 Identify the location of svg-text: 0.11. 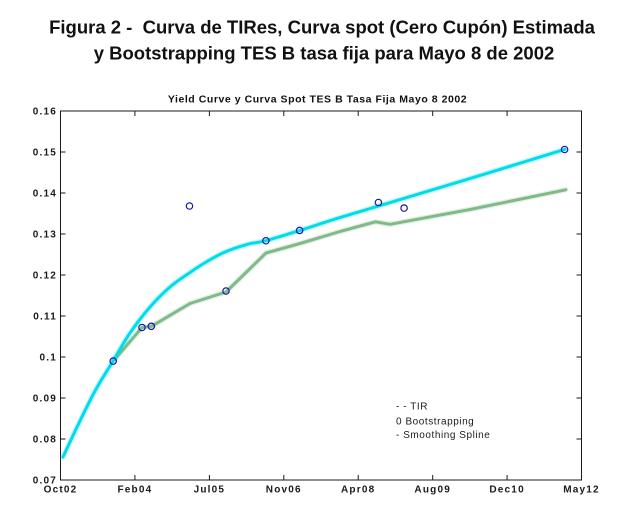
(45, 317).